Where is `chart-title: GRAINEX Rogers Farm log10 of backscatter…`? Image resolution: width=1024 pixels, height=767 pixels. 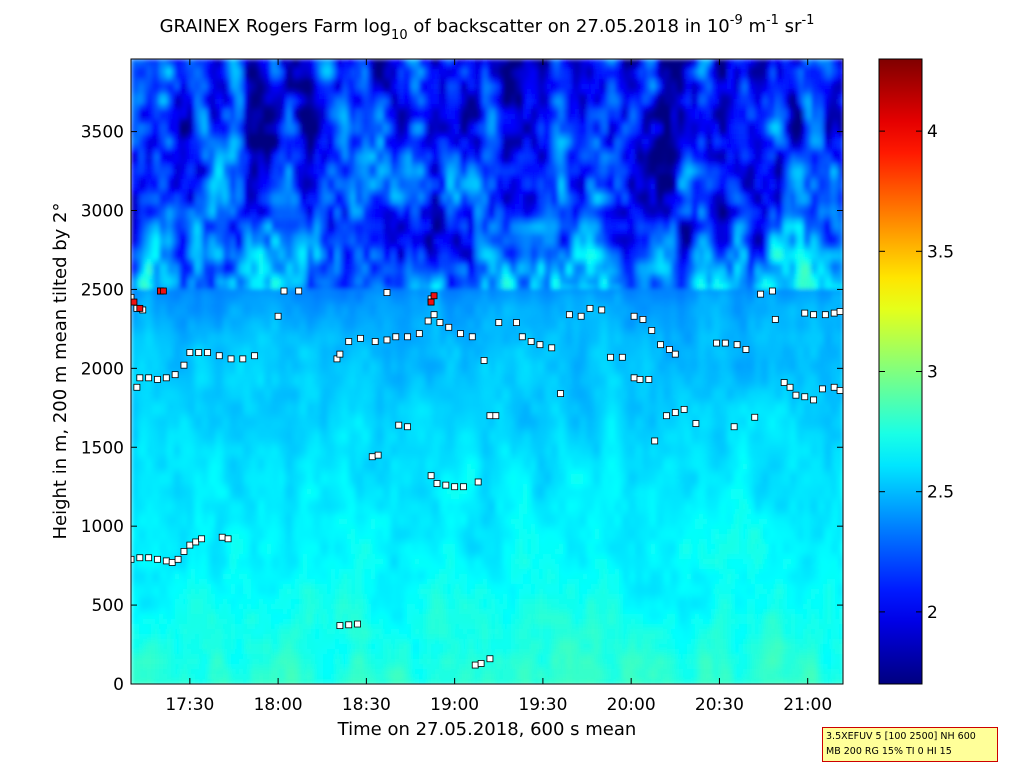
chart-title: GRAINEX Rogers Farm log10 of backscatter… is located at coordinates (487, 28).